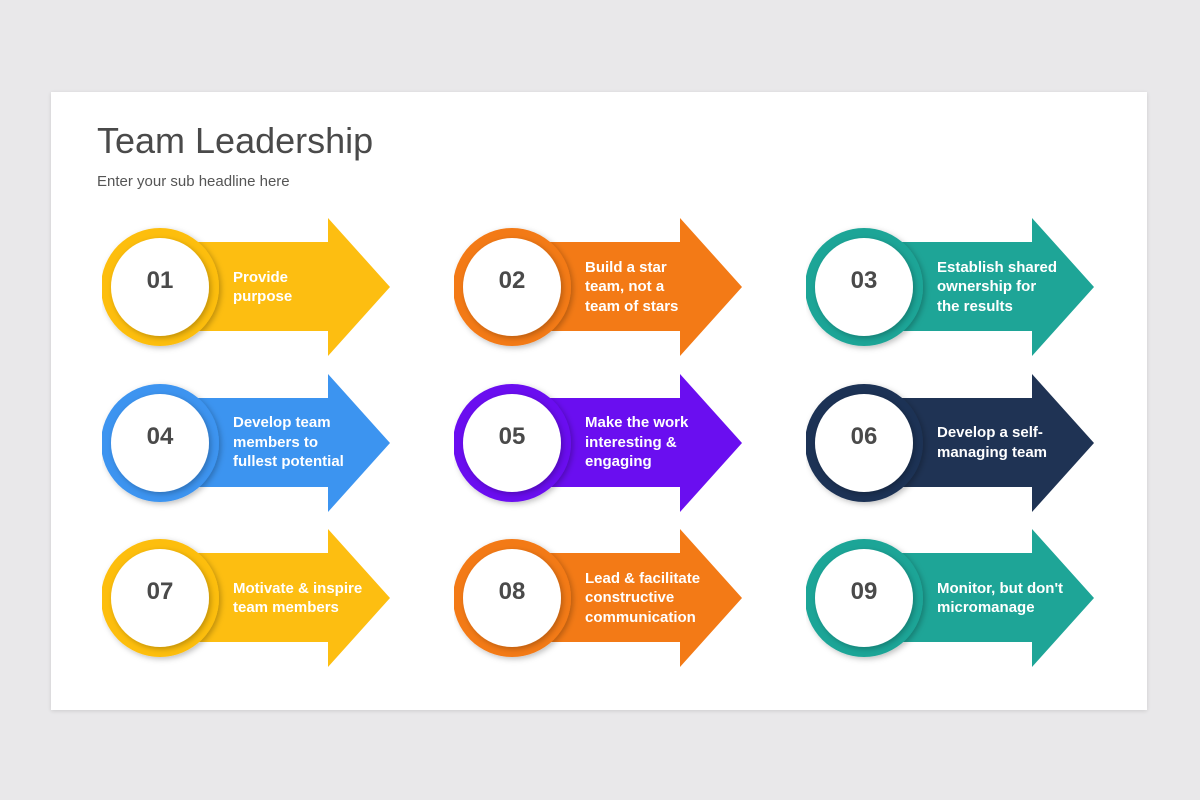 Image resolution: width=1200 pixels, height=800 pixels. I want to click on step-item: 07 Motivate & inspire team members, so click(252, 598).